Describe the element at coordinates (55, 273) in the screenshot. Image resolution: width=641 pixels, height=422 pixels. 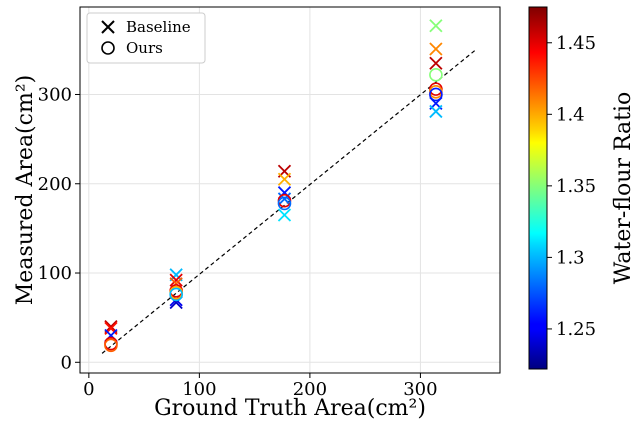
I see `y-tick-label: 100` at that location.